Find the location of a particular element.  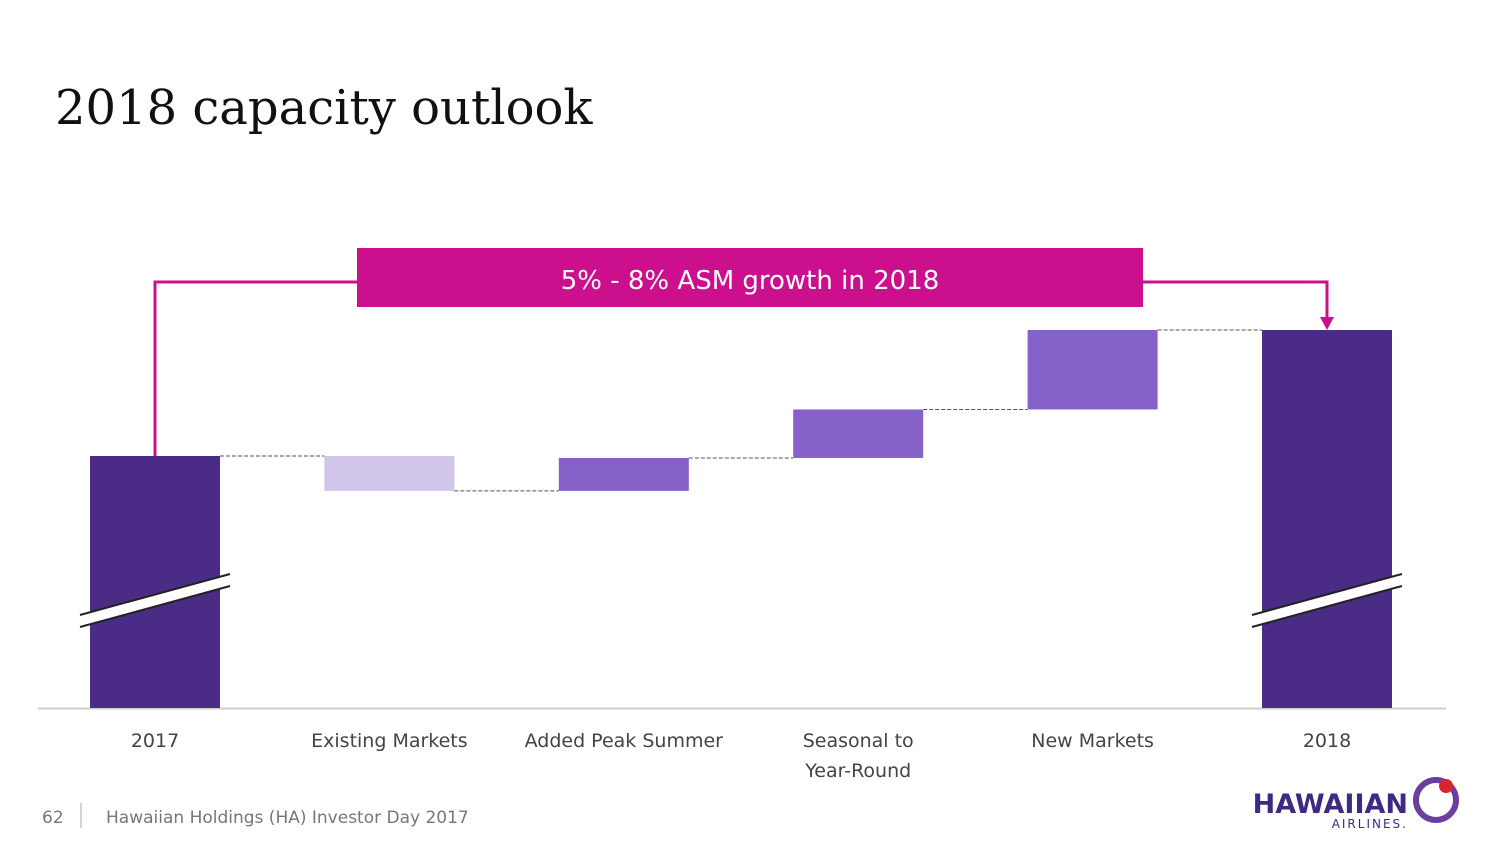

logo-flower is located at coordinates (1446, 786).